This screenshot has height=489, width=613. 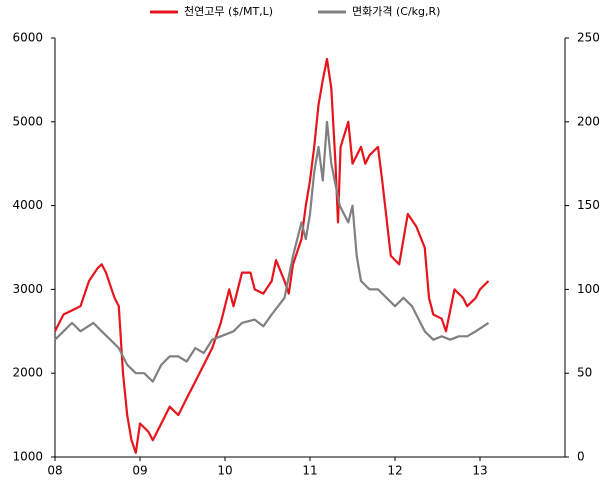 What do you see at coordinates (27, 289) in the screenshot?
I see `y-tick-label: 3000` at bounding box center [27, 289].